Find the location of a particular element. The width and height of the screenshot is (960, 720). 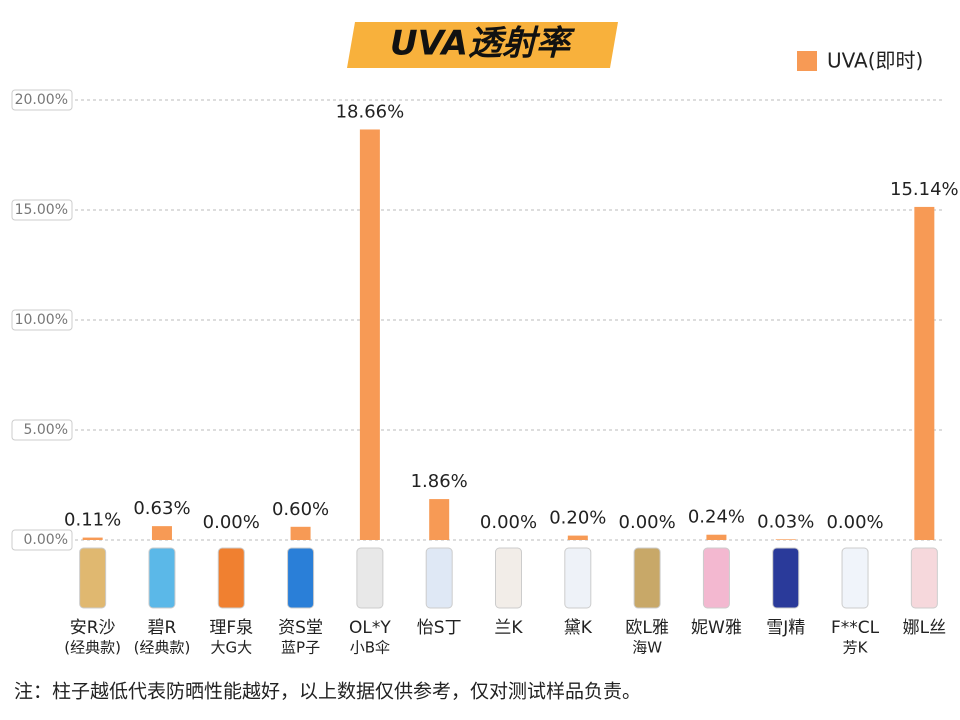

x-tick-label: 欧L雅 is located at coordinates (646, 628).